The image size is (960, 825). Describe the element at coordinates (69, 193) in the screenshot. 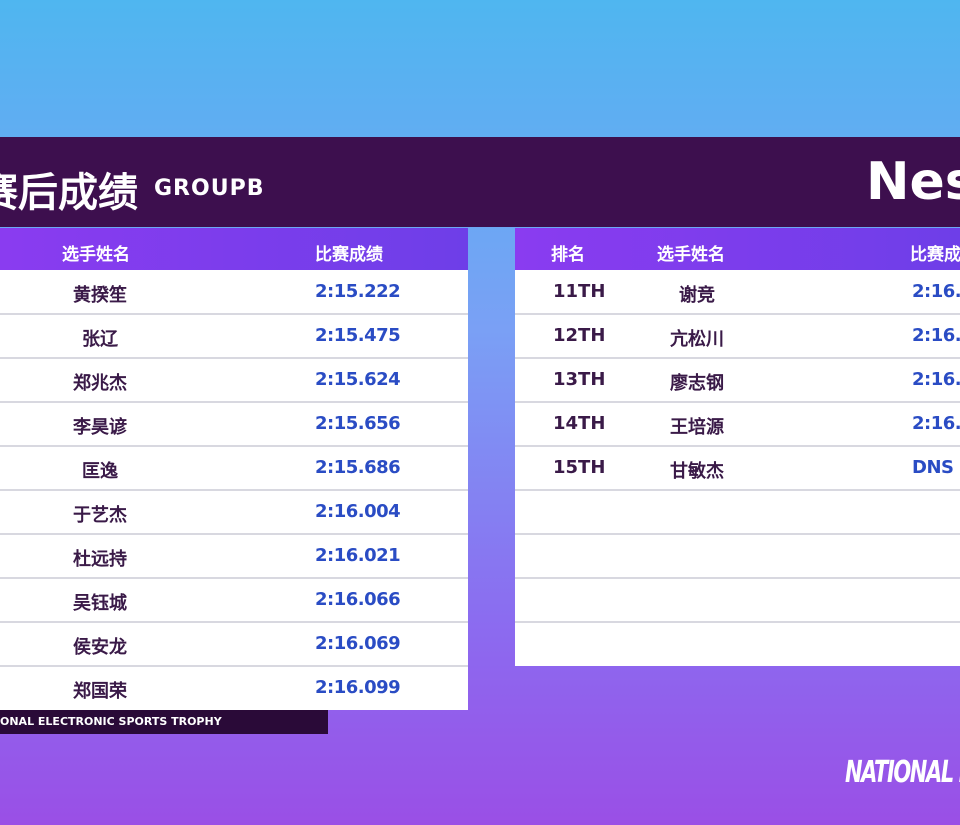

I see `title: 赛后成绩` at that location.